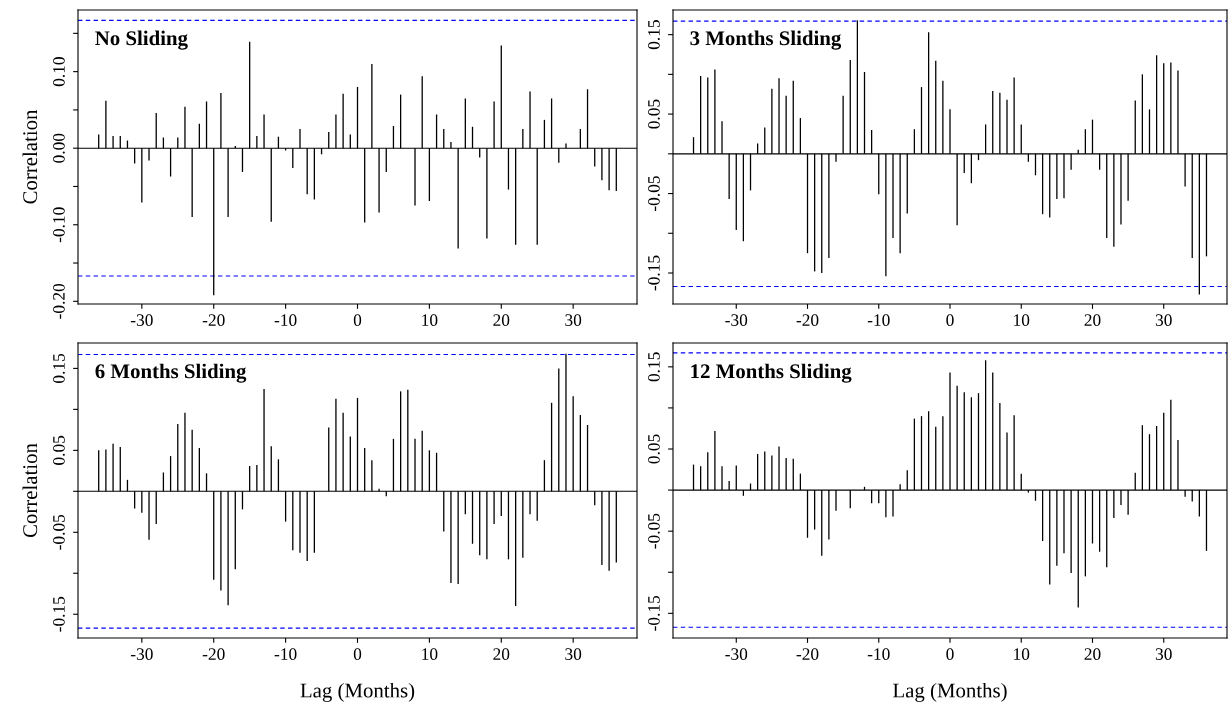 Image resolution: width=1229 pixels, height=713 pixels. I want to click on text: 12 Months Sliding, so click(771, 373).